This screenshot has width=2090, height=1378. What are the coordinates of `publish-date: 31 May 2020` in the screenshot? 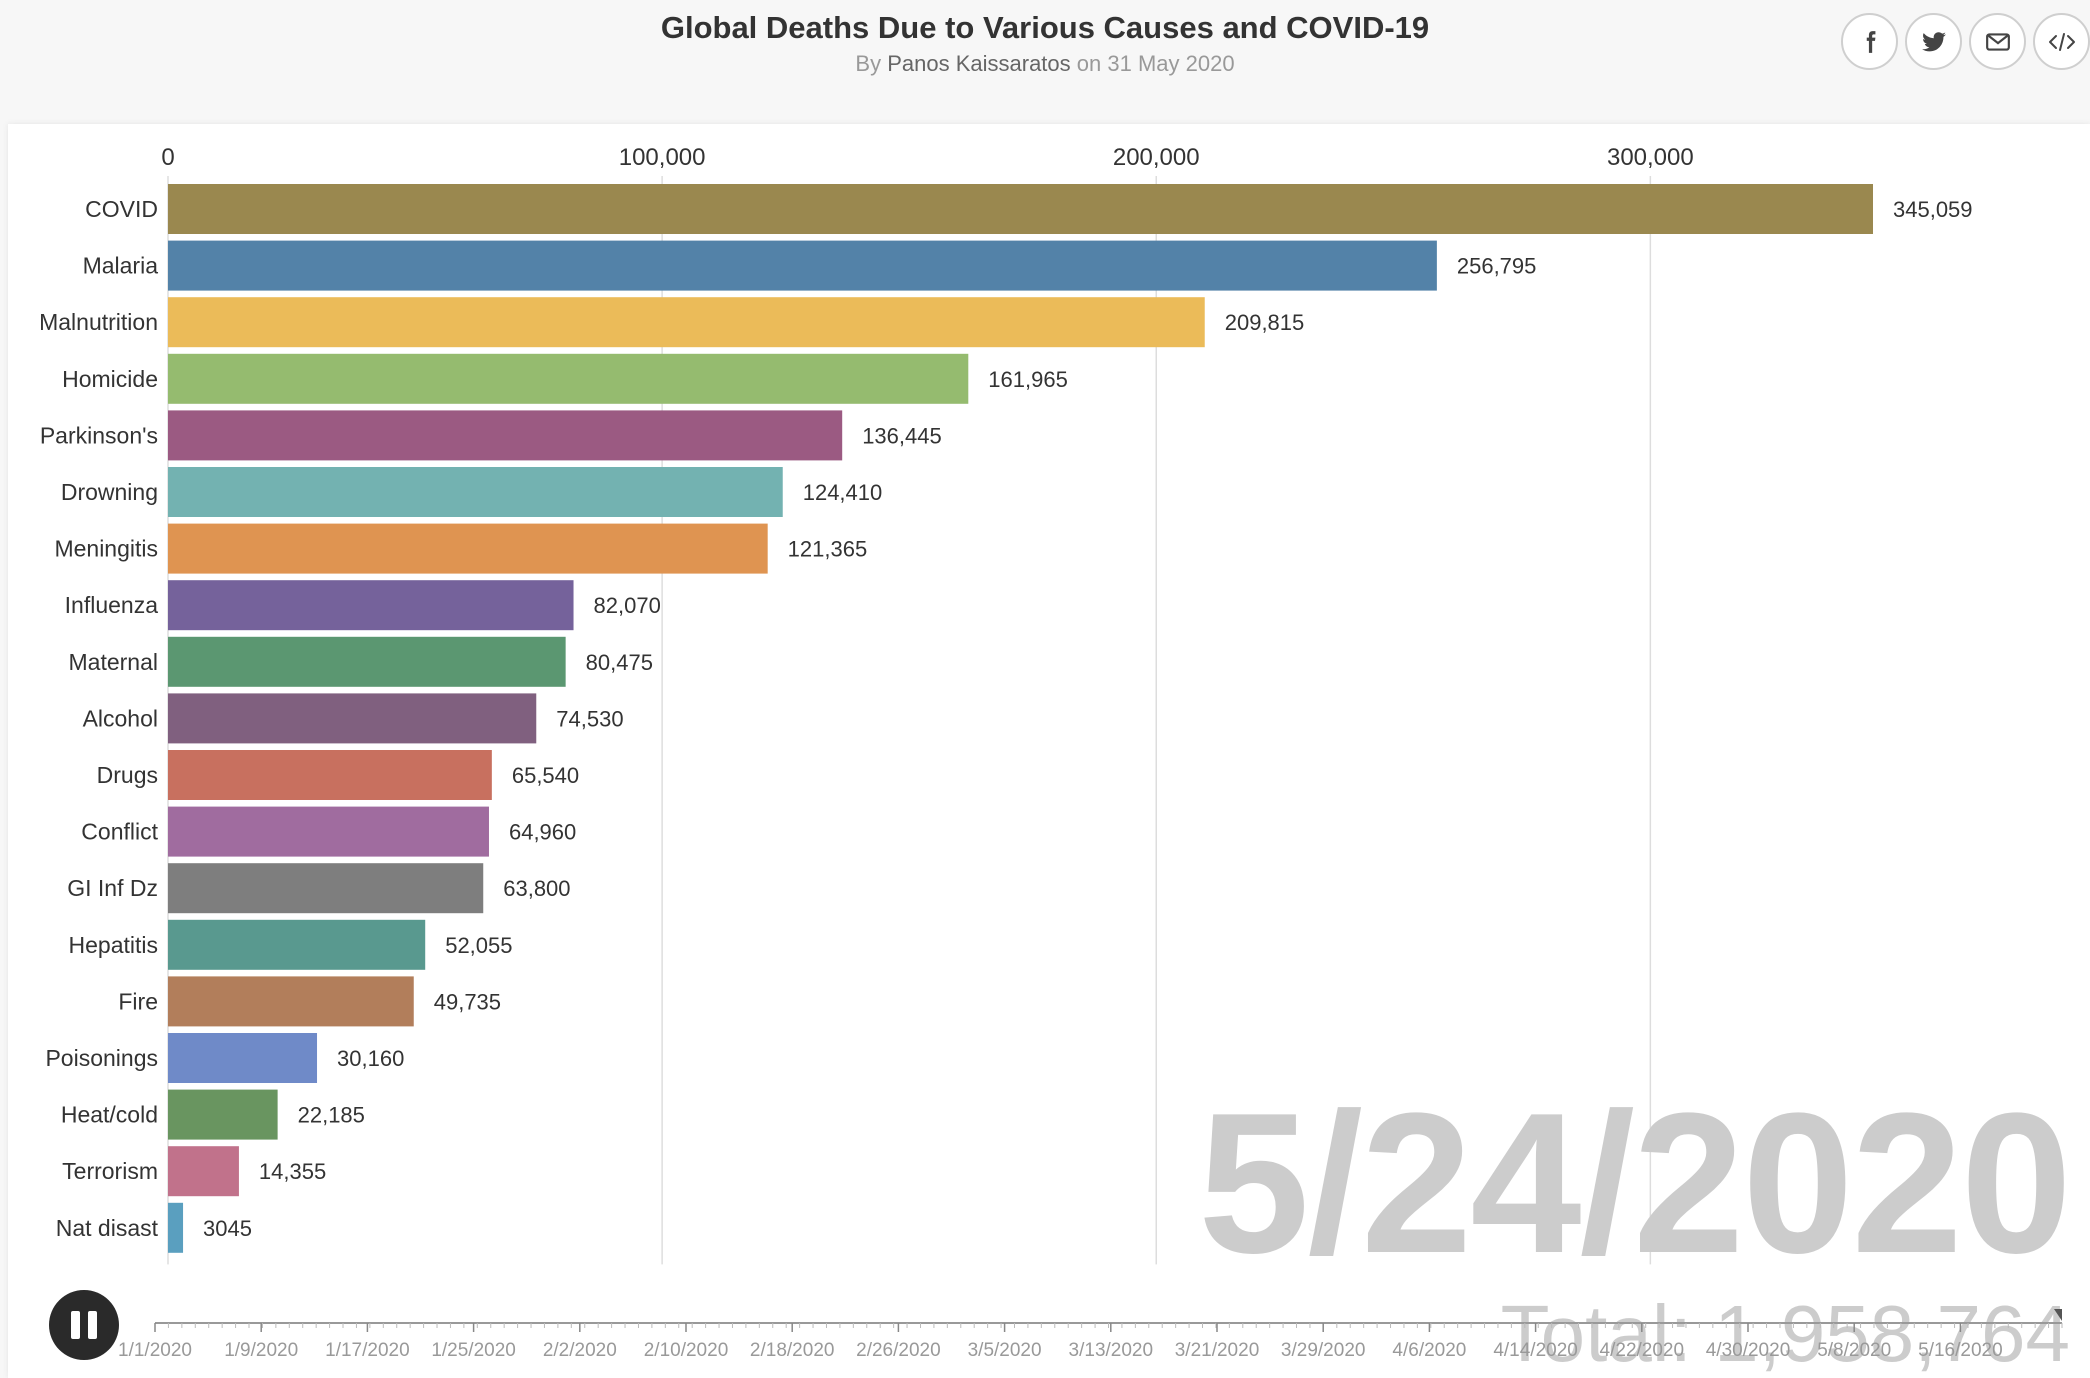 It's located at (1171, 63).